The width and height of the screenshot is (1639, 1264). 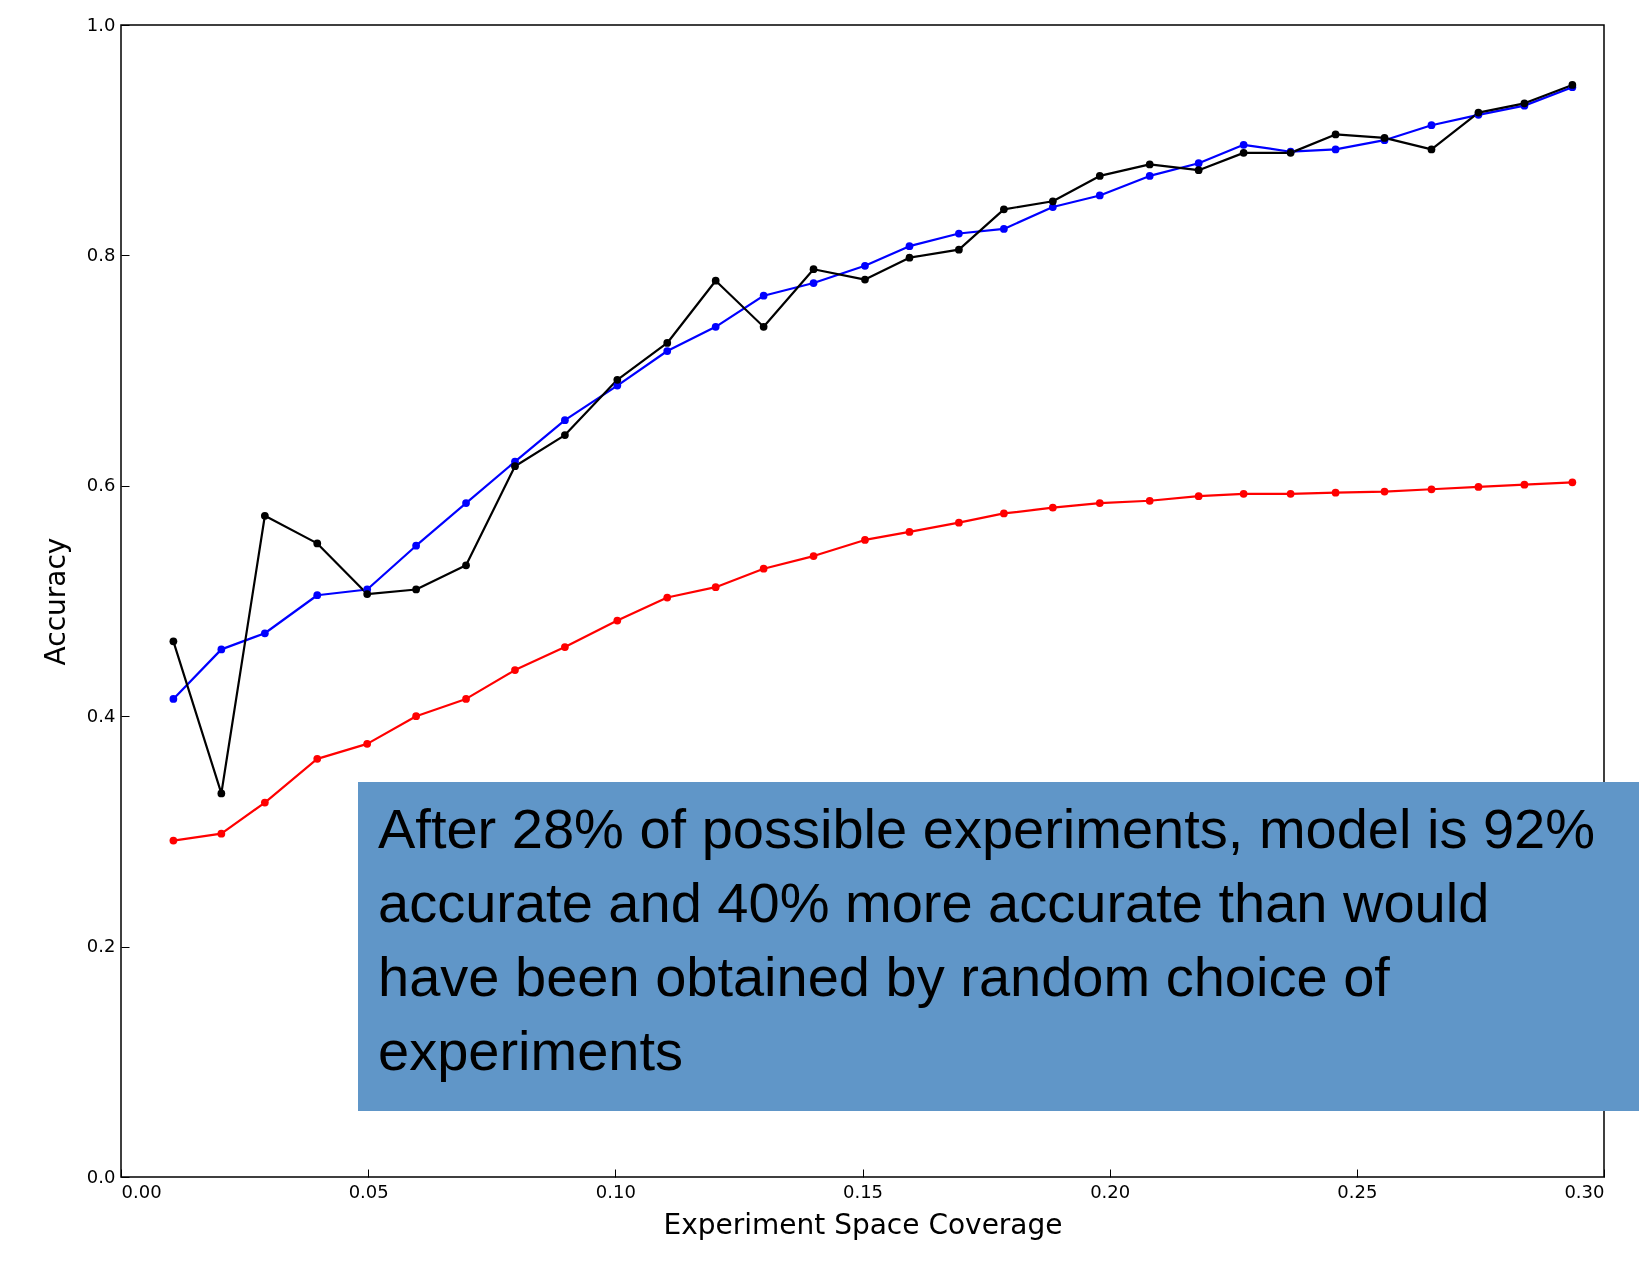 I want to click on x-tick-label: 0.15, so click(x=863, y=1191).